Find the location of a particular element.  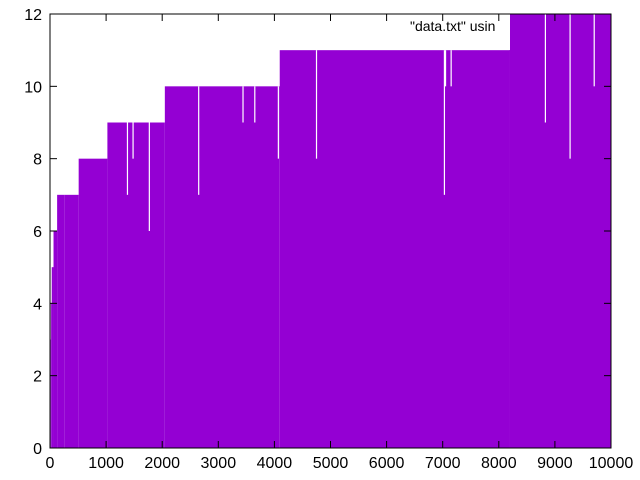

x-tick-label-7: 7000 is located at coordinates (443, 463).